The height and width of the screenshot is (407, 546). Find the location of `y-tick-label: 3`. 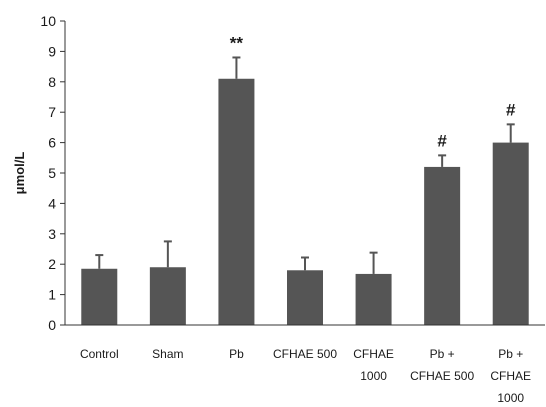

y-tick-label: 3 is located at coordinates (52, 234).